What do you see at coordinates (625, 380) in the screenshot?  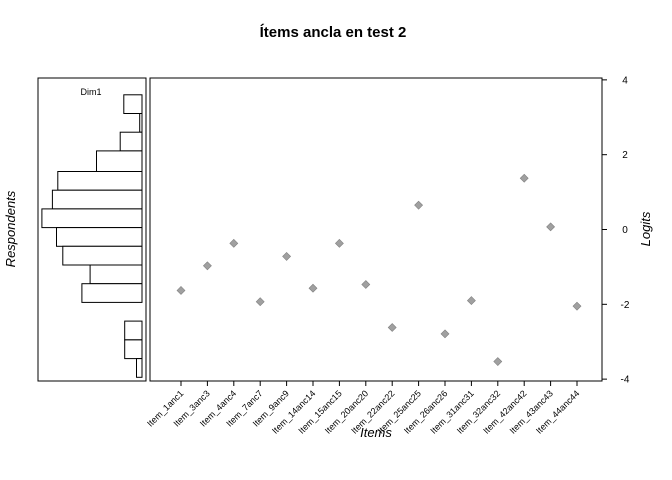 I see `y-tick-label: -4` at bounding box center [625, 380].